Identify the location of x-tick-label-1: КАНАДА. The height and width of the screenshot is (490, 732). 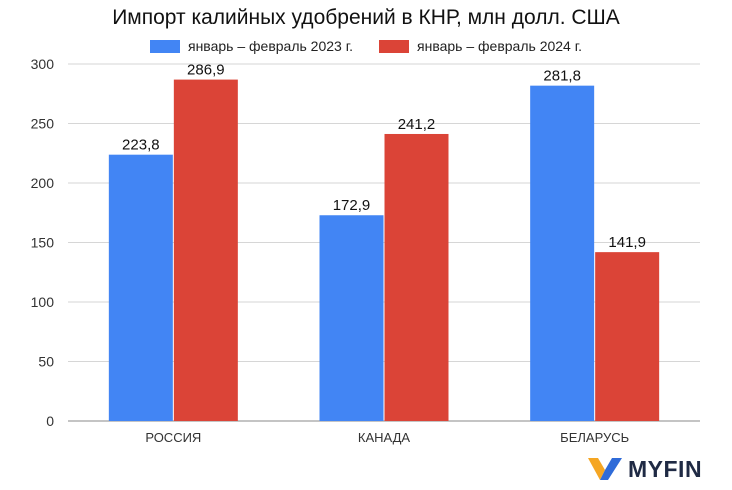
(384, 437).